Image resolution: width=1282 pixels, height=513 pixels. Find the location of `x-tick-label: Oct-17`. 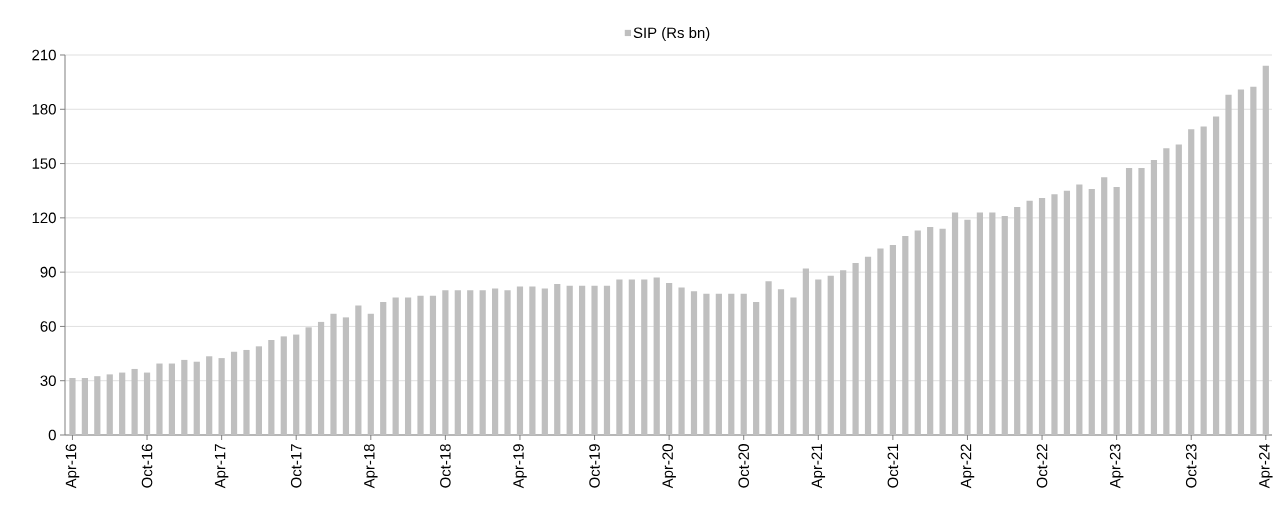

x-tick-label: Oct-17 is located at coordinates (296, 466).